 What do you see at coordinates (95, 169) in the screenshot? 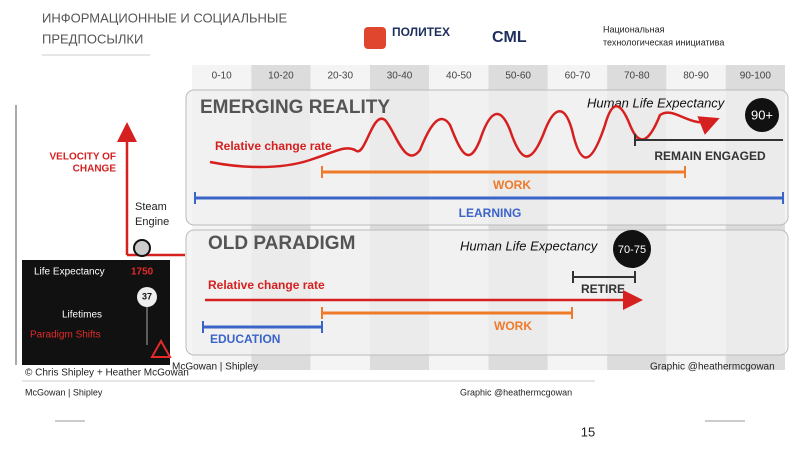
I see `axis-label: CHANGE` at bounding box center [95, 169].